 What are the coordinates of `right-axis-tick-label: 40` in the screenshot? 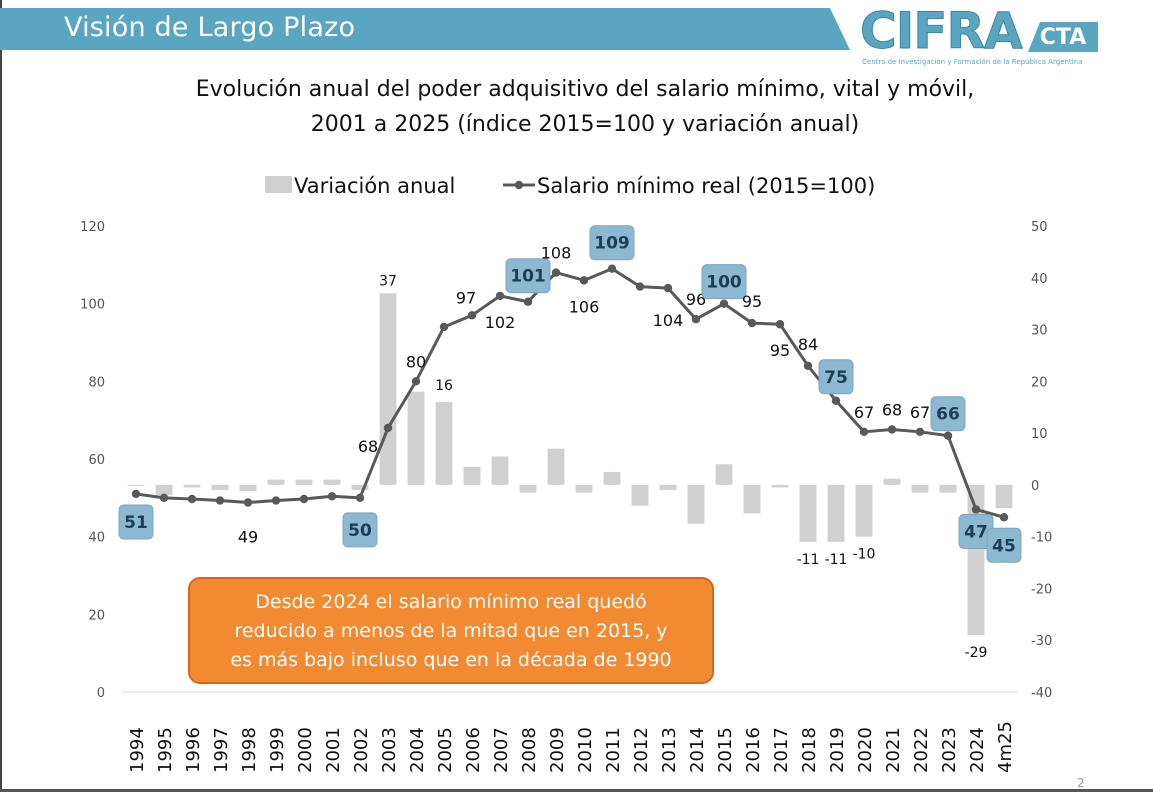 It's located at (1039, 279).